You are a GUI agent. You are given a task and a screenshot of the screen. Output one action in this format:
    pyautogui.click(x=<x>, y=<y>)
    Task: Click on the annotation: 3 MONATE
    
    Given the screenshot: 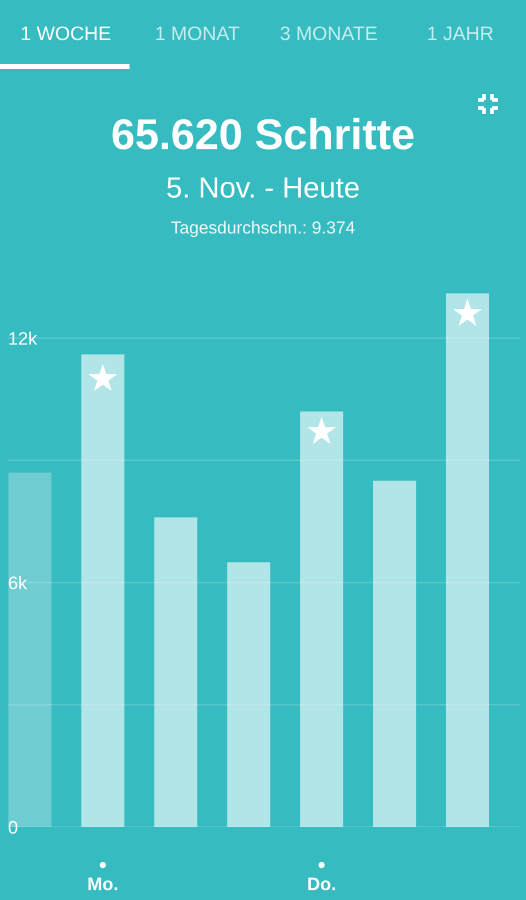 What is the action you would take?
    pyautogui.click(x=328, y=33)
    